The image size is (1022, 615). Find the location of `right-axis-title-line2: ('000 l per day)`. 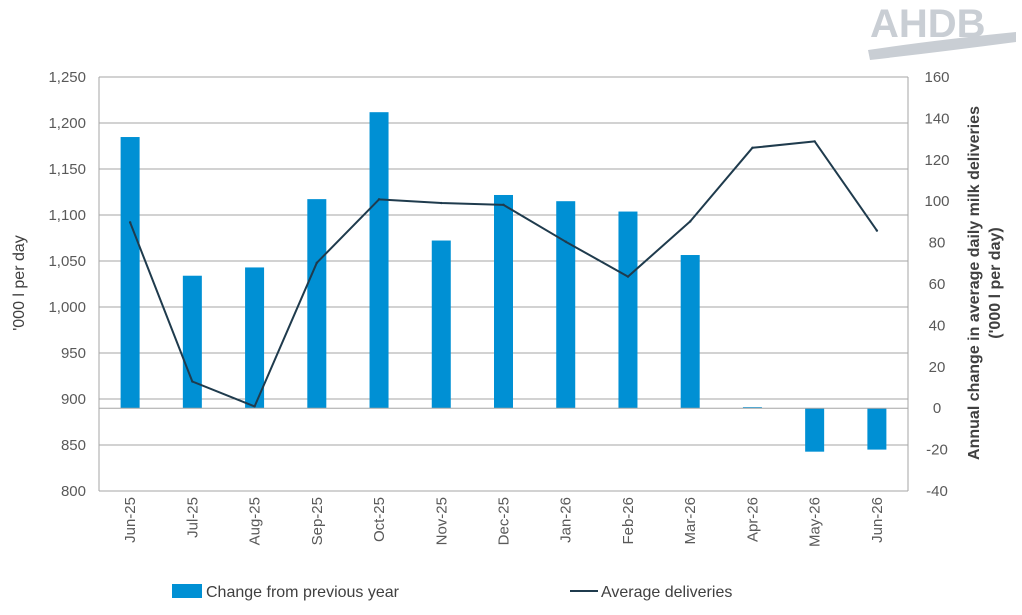

right-axis-title-line2: ('000 l per day) is located at coordinates (995, 282).